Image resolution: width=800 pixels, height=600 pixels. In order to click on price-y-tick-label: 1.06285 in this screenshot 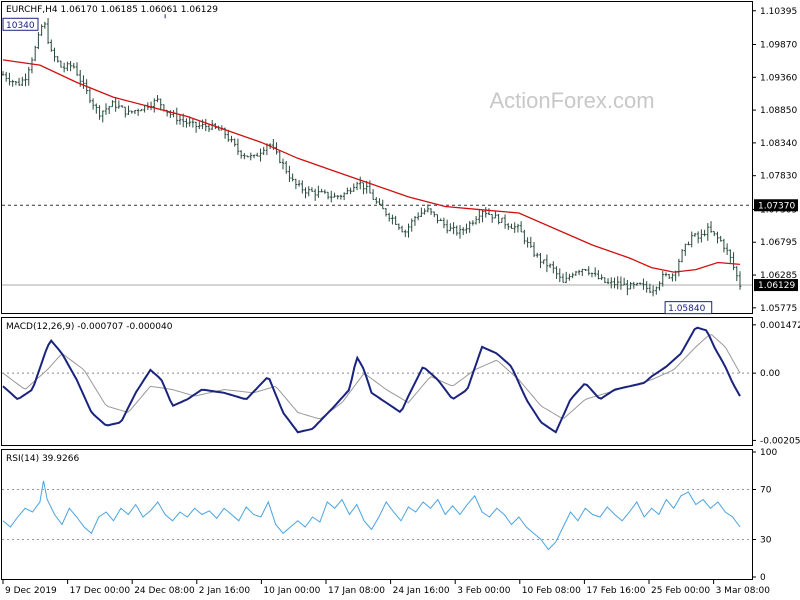, I will do `click(778, 276)`.